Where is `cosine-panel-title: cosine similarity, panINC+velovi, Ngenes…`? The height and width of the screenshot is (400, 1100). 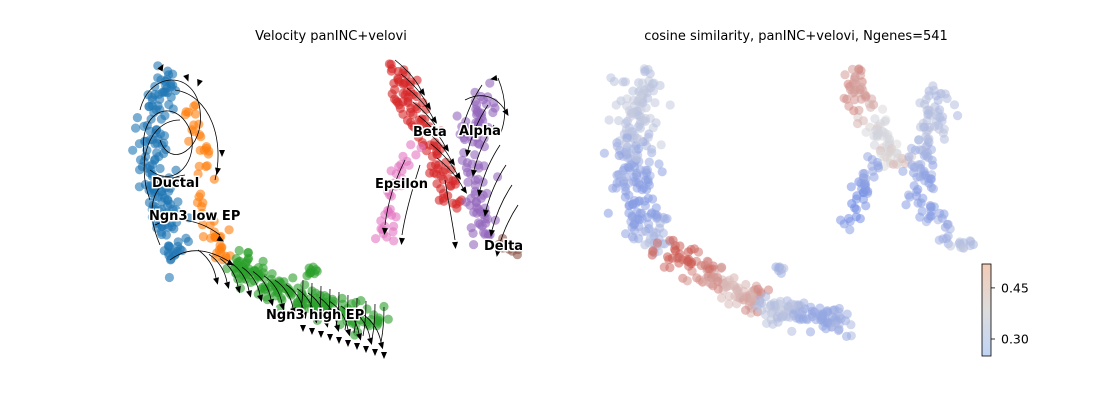 cosine-panel-title: cosine similarity, panINC+velovi, Ngenes… is located at coordinates (796, 36).